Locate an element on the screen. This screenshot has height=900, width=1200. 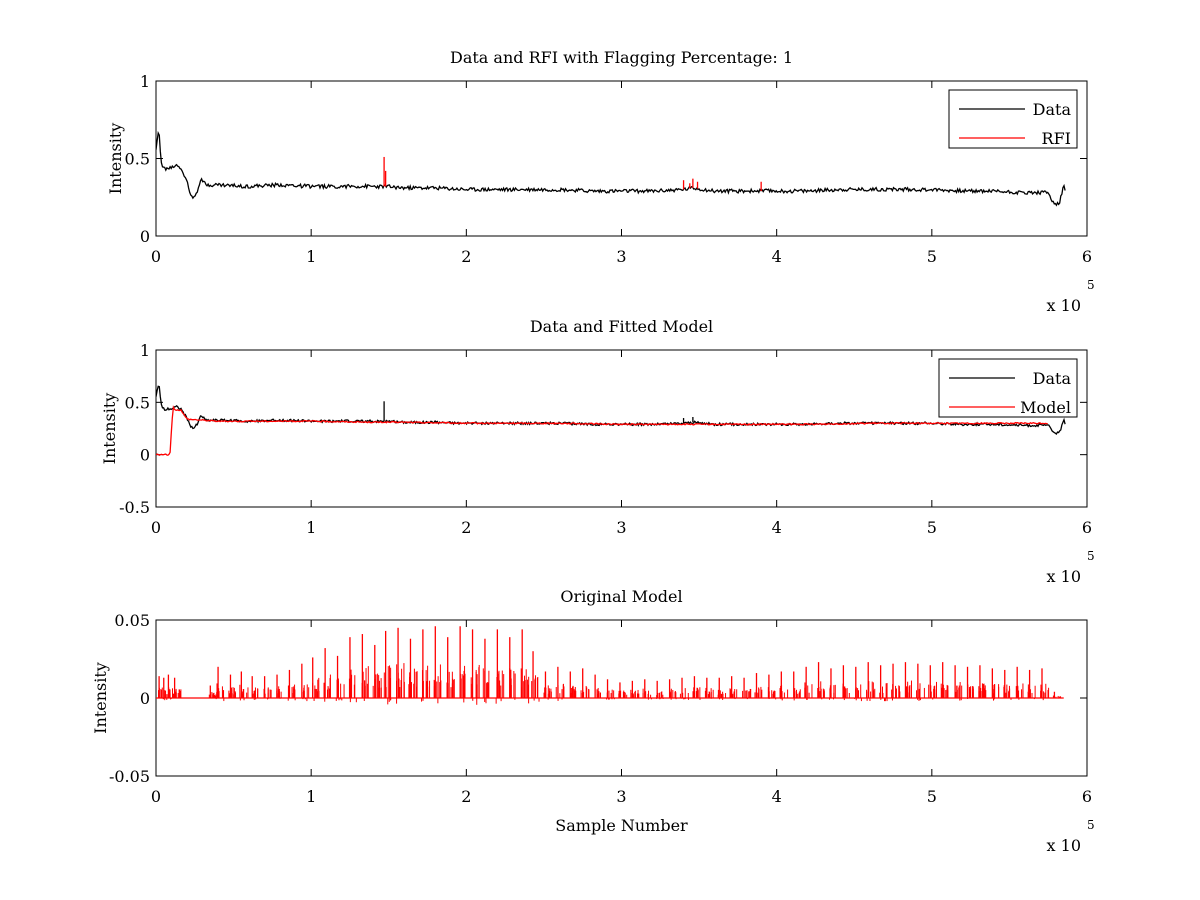
legend: Data RFI is located at coordinates (1013, 119).